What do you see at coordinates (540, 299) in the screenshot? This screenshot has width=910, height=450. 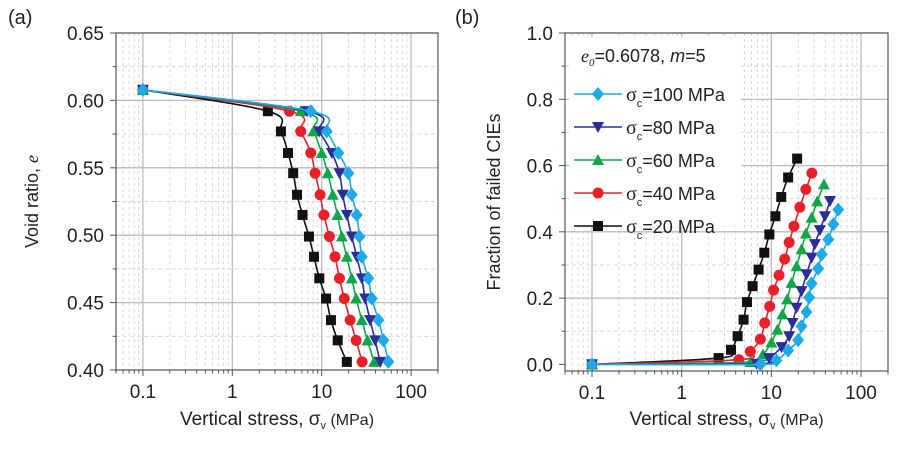 I see `y-tick-label: 0.2` at bounding box center [540, 299].